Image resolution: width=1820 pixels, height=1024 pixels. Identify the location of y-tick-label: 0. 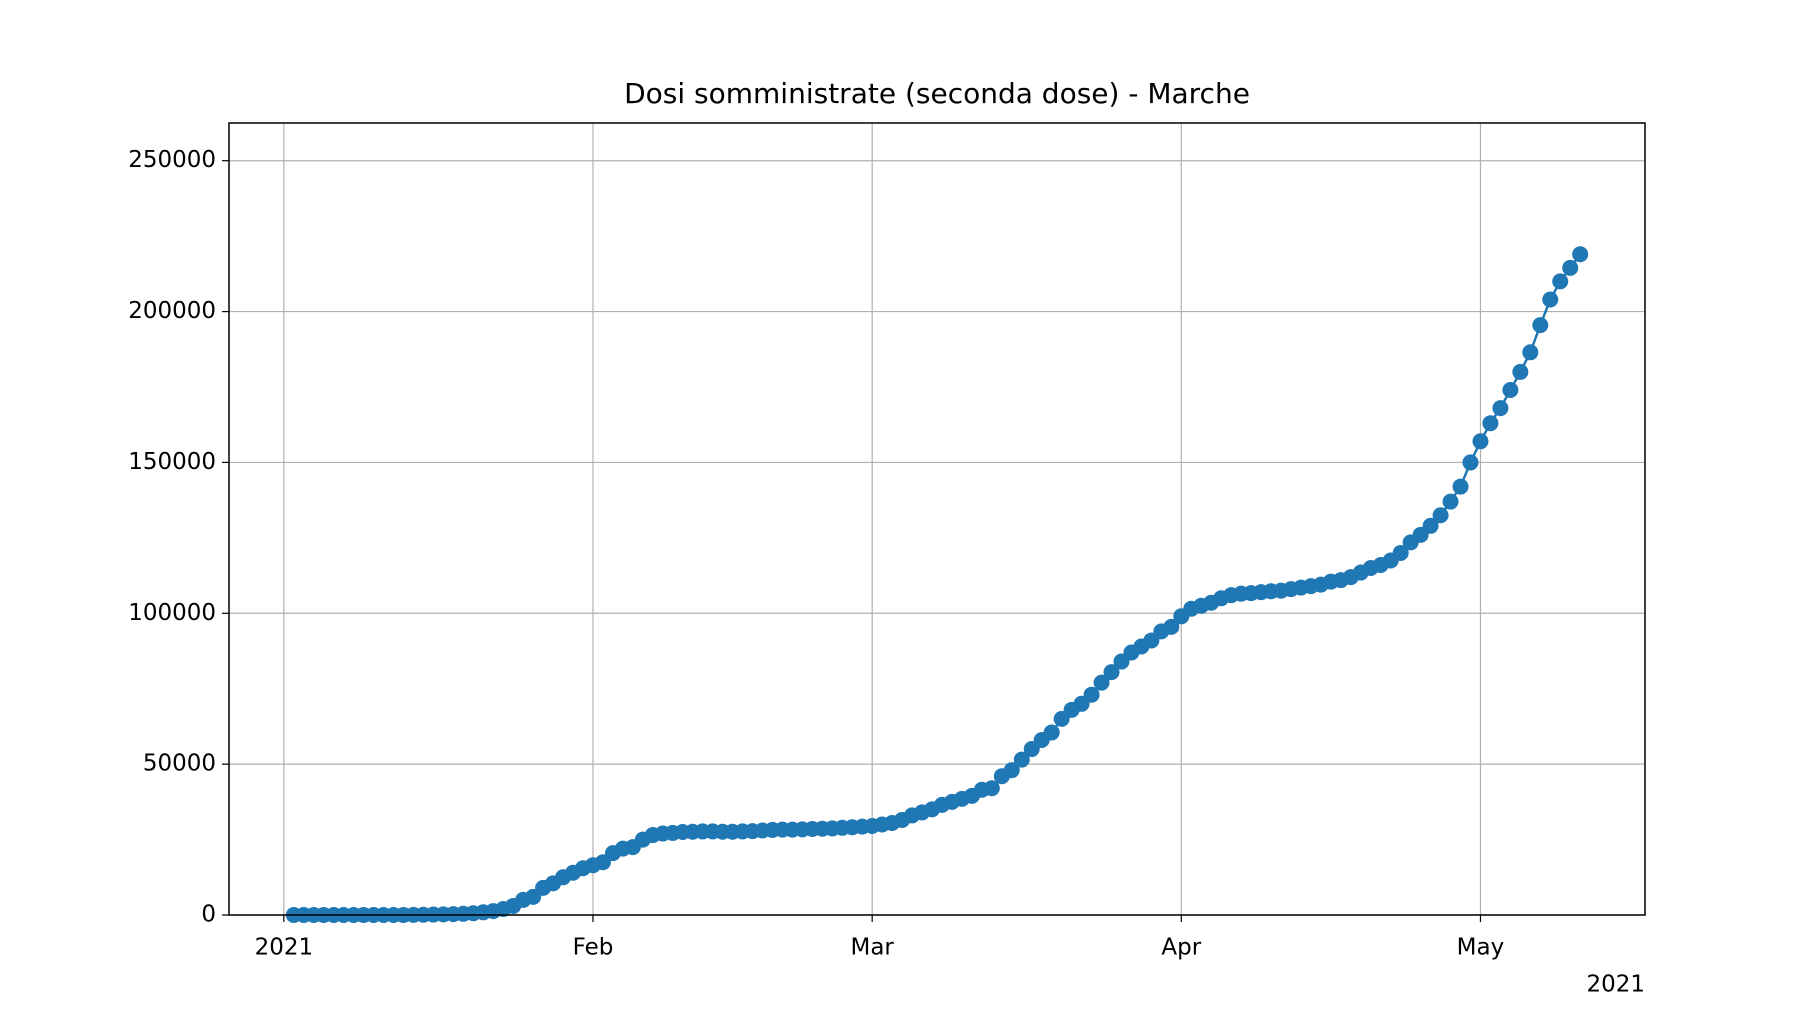
(208, 915).